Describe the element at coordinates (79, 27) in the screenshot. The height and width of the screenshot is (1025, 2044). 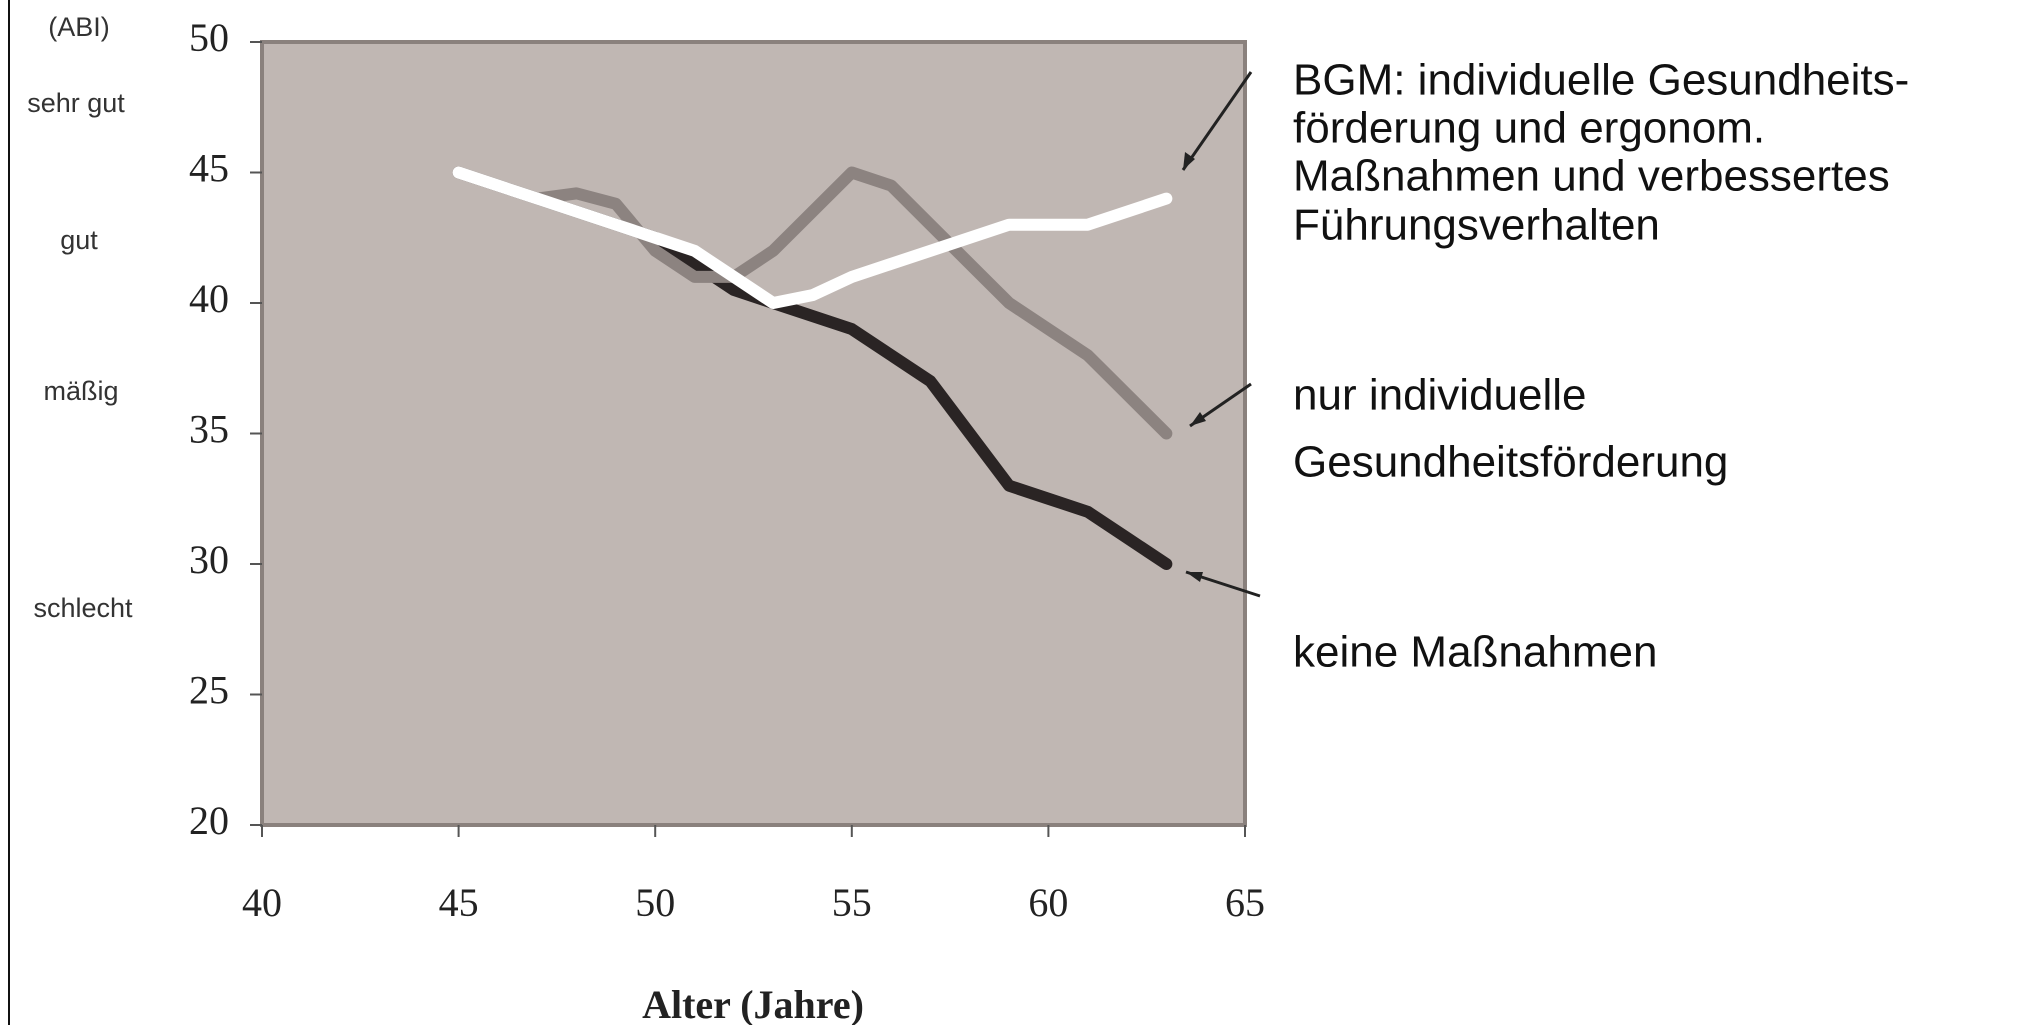
I see `annotation: (ABI)` at that location.